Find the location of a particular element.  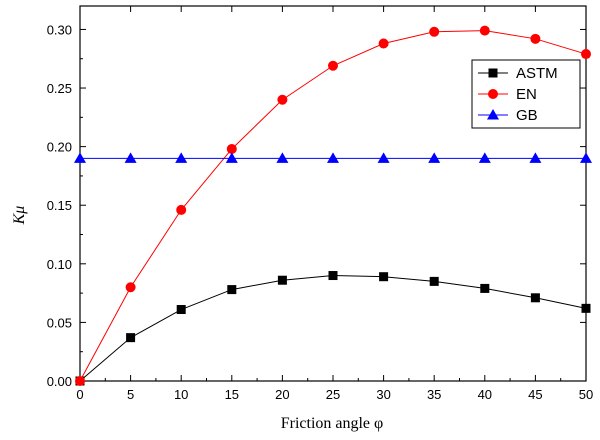

legend-item-gb: GB is located at coordinates (508, 115).